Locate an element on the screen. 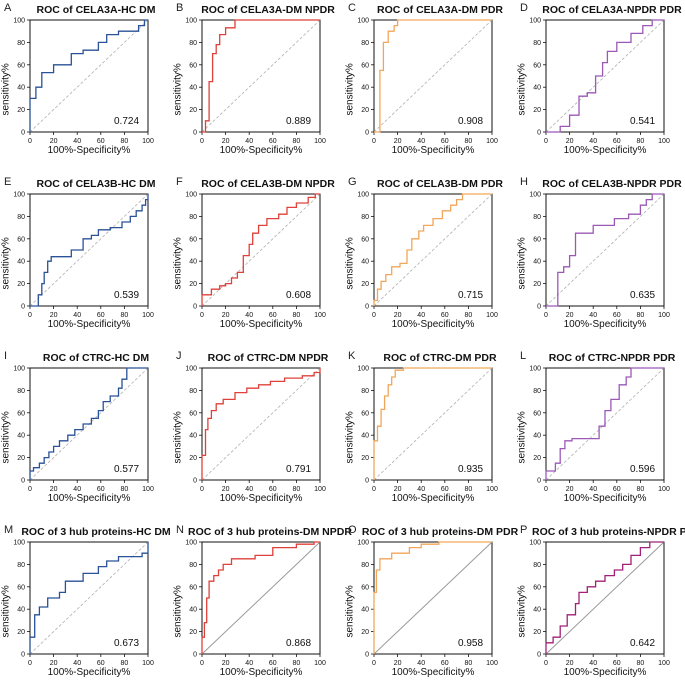 Image resolution: width=685 pixels, height=696 pixels. chart-title: ROC of CELA3B-DM PDR is located at coordinates (440, 184).